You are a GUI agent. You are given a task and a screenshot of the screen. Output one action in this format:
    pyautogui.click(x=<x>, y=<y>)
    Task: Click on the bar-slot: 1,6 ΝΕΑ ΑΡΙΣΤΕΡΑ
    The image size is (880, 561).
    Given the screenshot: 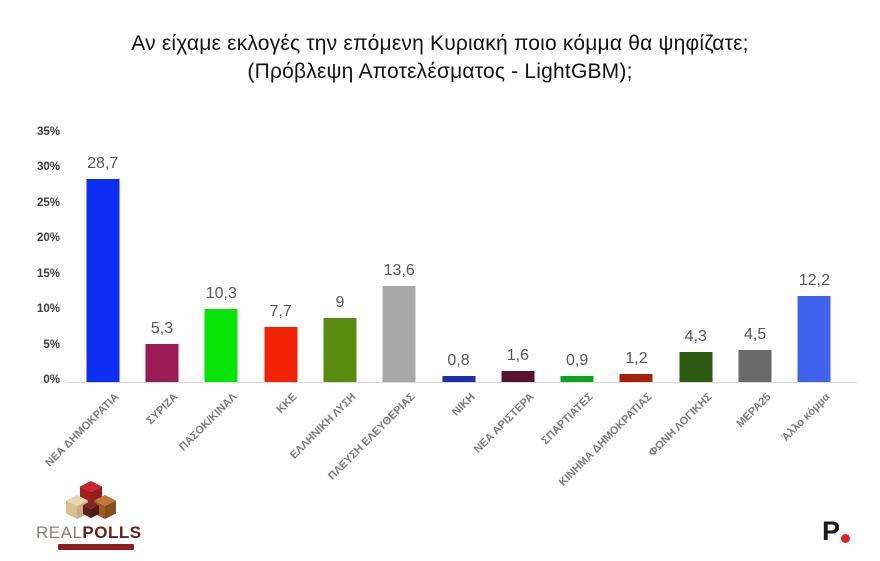 What is the action you would take?
    pyautogui.click(x=509, y=295)
    